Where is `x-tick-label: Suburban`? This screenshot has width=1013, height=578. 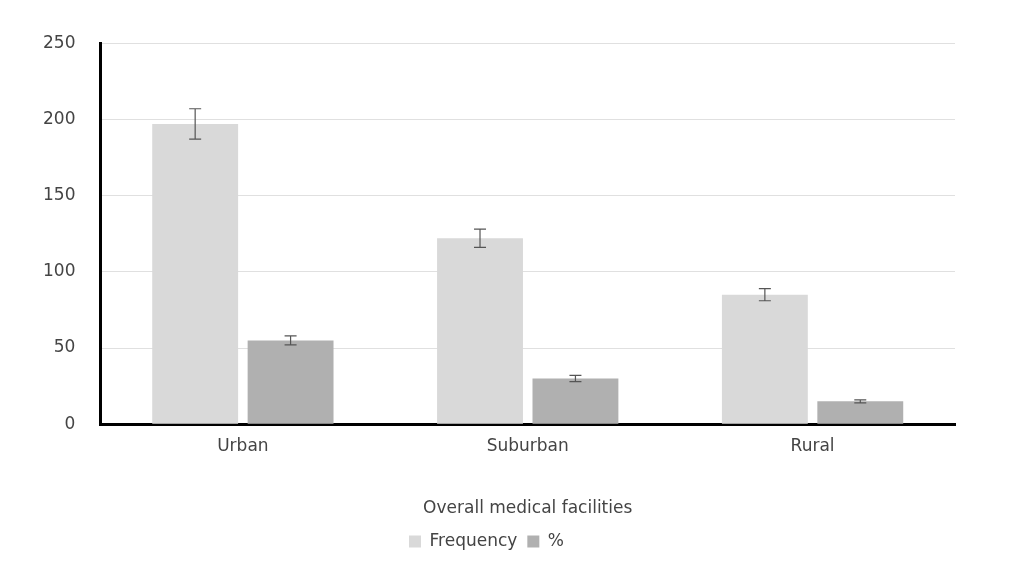 x-tick-label: Suburban is located at coordinates (527, 444).